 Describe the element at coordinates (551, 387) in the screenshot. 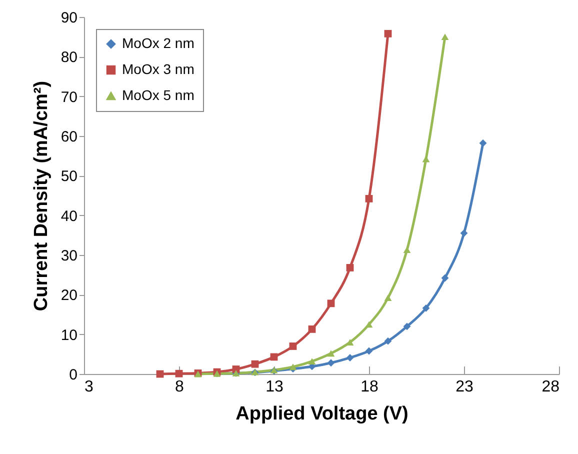

I see `x-tick-label: 28` at that location.